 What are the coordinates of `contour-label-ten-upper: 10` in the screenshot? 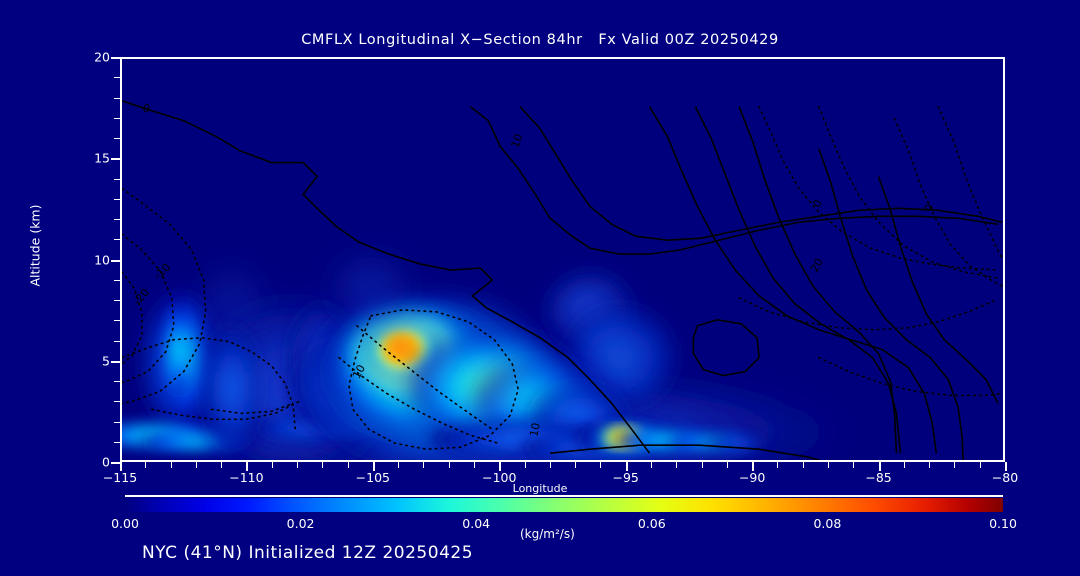 It's located at (517, 140).